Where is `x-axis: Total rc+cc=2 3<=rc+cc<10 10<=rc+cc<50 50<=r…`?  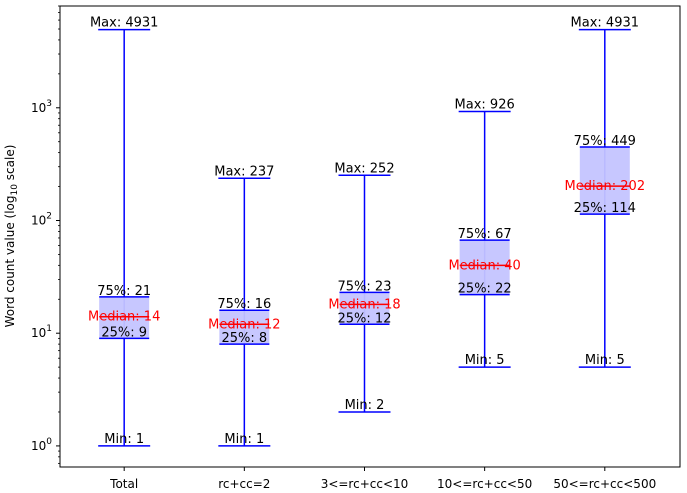
x-axis: Total rc+cc=2 3<=rc+cc<10 10<=rc+cc<50 50<=r… is located at coordinates (382, 479).